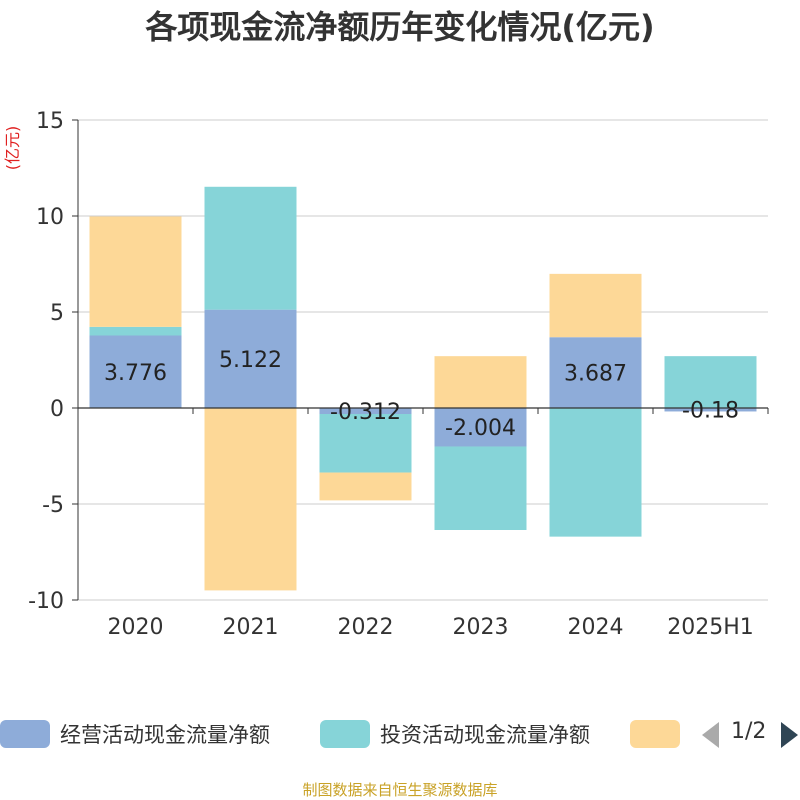 The height and width of the screenshot is (800, 800). What do you see at coordinates (595, 305) in the screenshot?
I see `bar-3-2024` at bounding box center [595, 305].